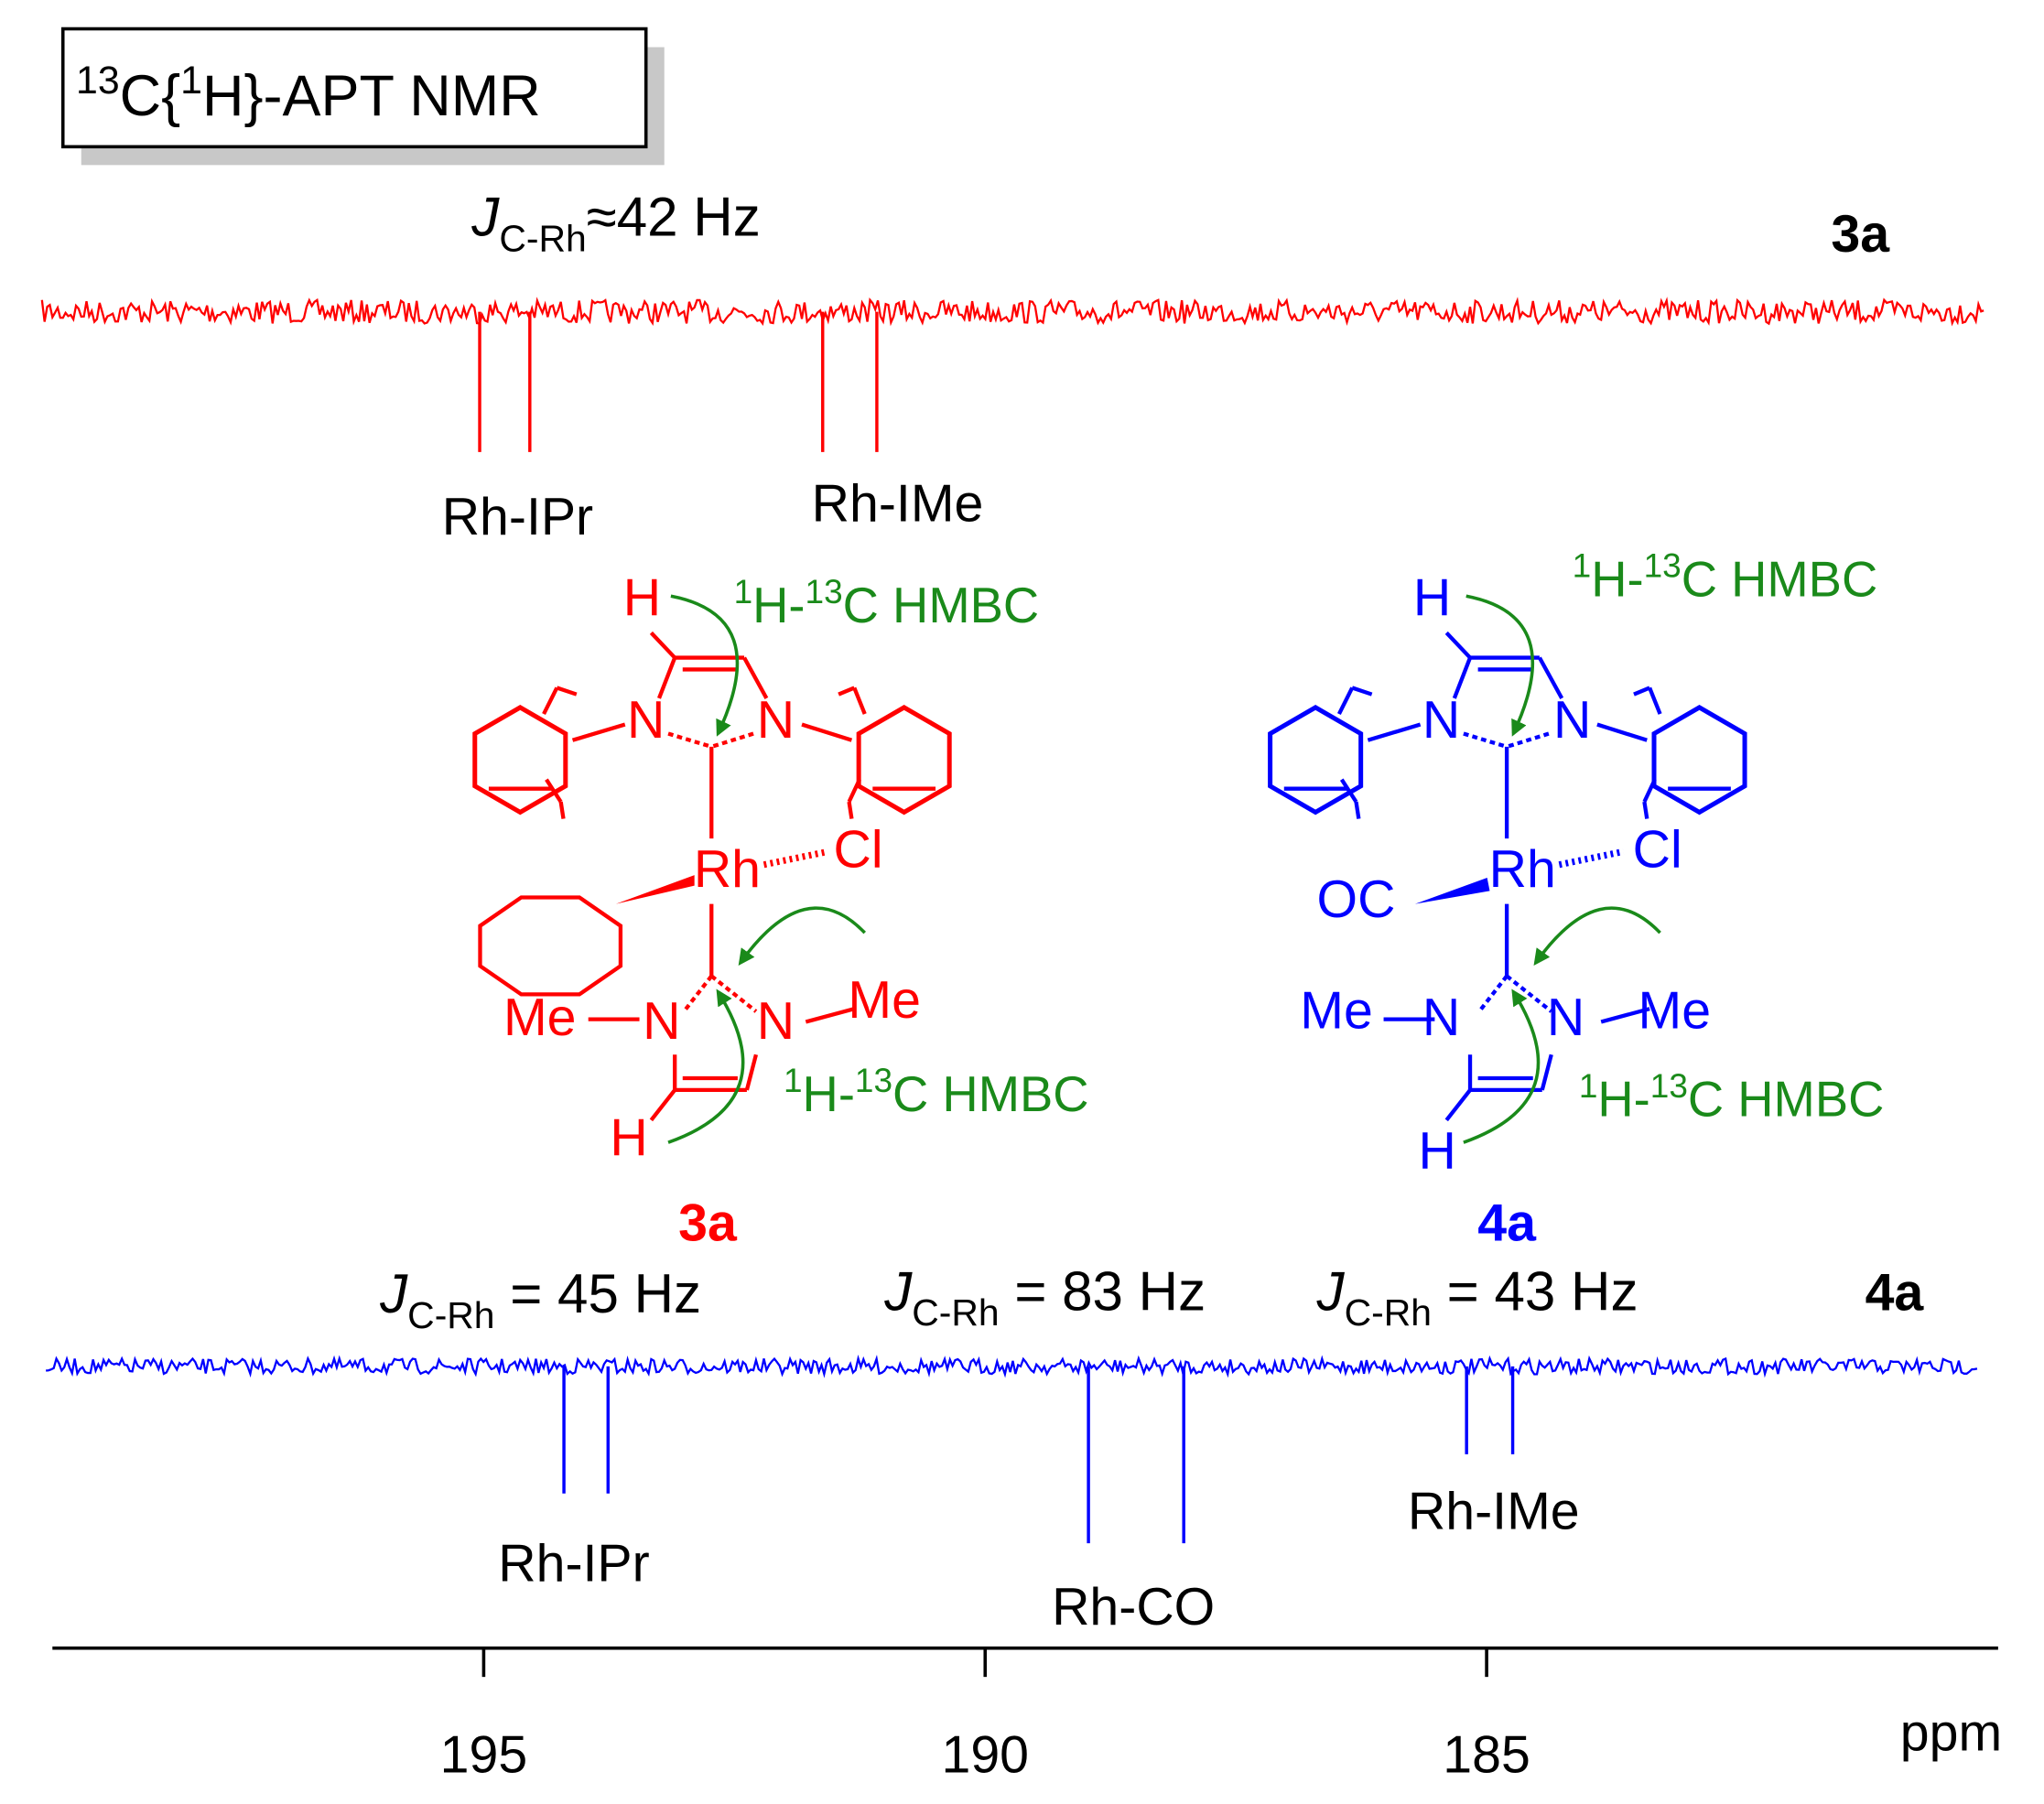 This screenshot has width=2044, height=1804. I want to click on title-box, so click(354, 88).